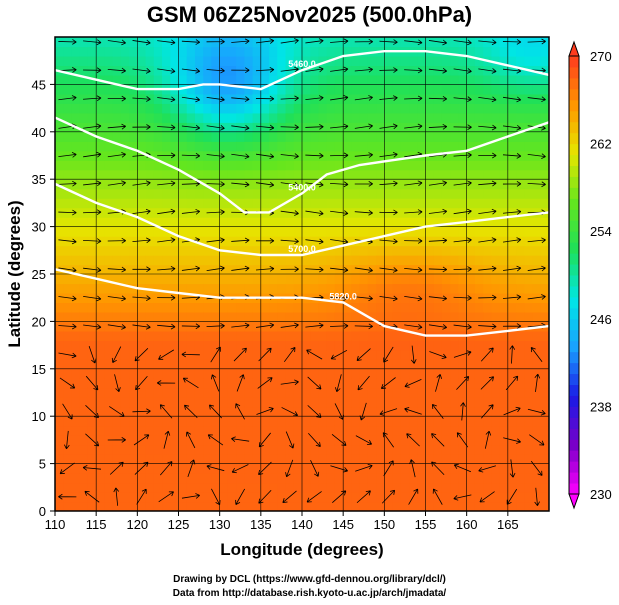 The width and height of the screenshot is (619, 605). What do you see at coordinates (39, 274) in the screenshot?
I see `y-tick-label: 25` at bounding box center [39, 274].